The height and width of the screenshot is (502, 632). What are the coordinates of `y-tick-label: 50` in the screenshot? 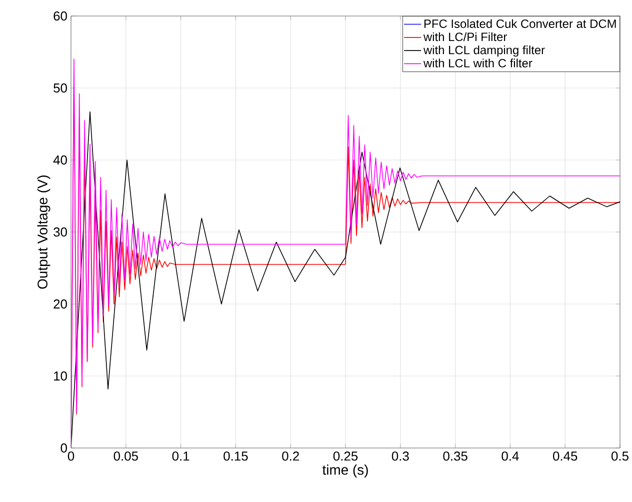 It's located at (60, 88).